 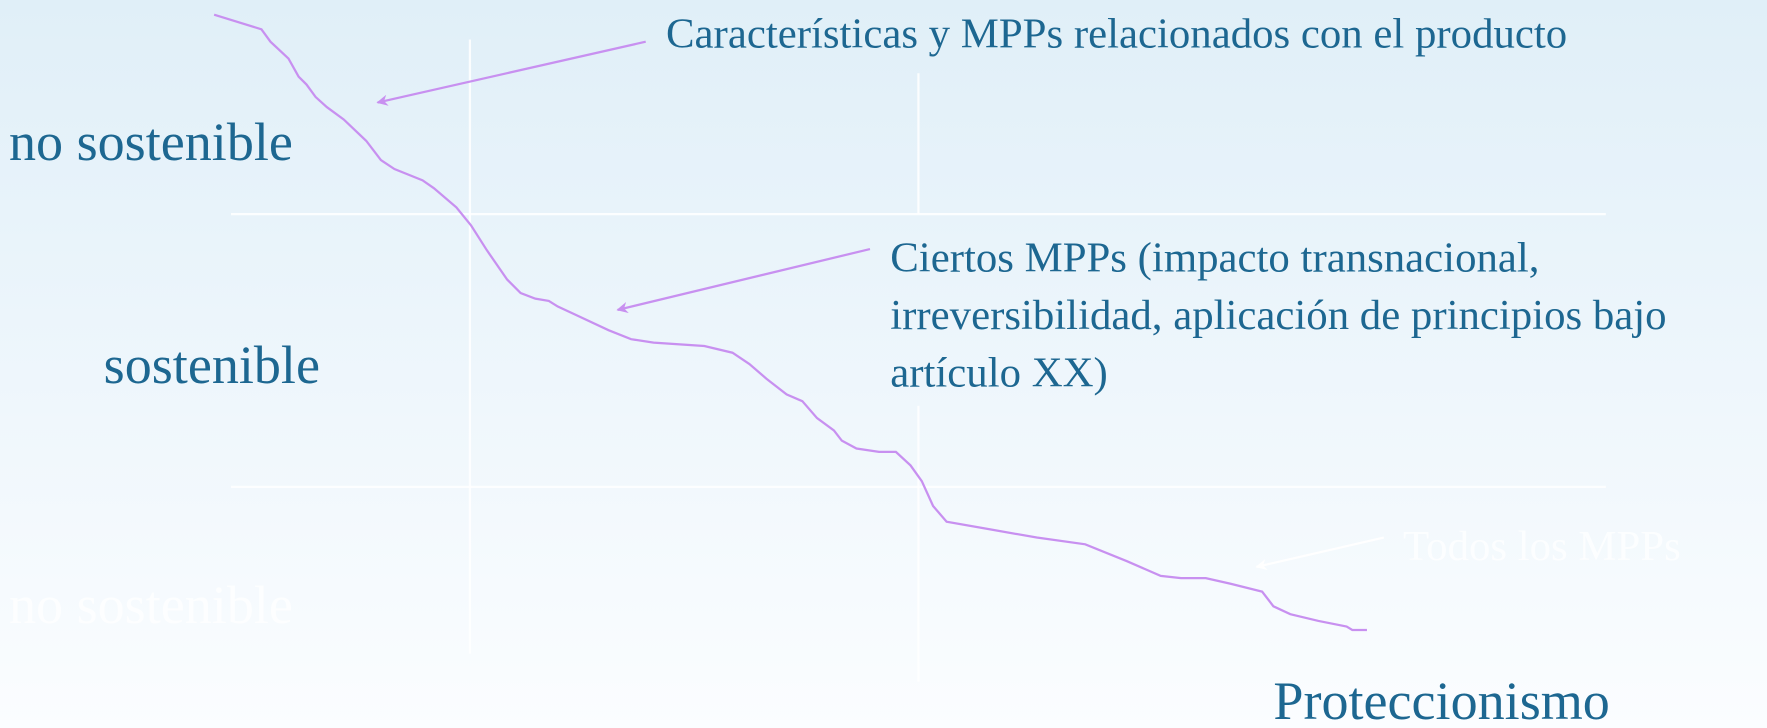 What do you see at coordinates (1441, 699) in the screenshot?
I see `label: Proteccionismo` at bounding box center [1441, 699].